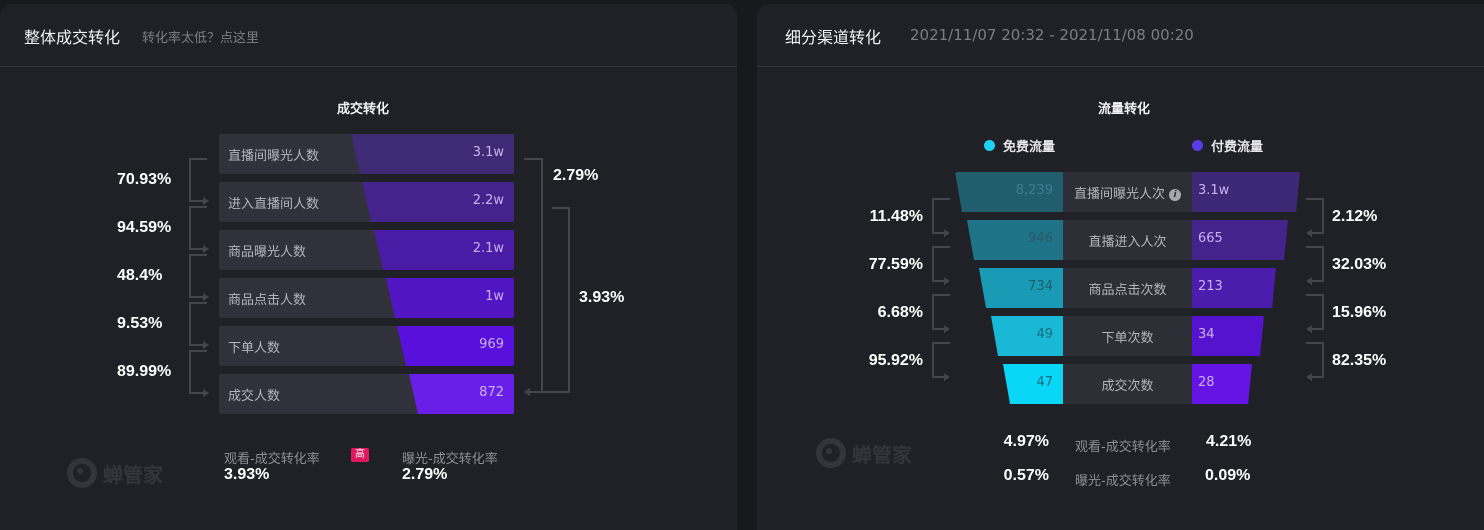 The height and width of the screenshot is (530, 1484). Describe the element at coordinates (1240, 240) in the screenshot. I see `paid-segment: 665` at that location.